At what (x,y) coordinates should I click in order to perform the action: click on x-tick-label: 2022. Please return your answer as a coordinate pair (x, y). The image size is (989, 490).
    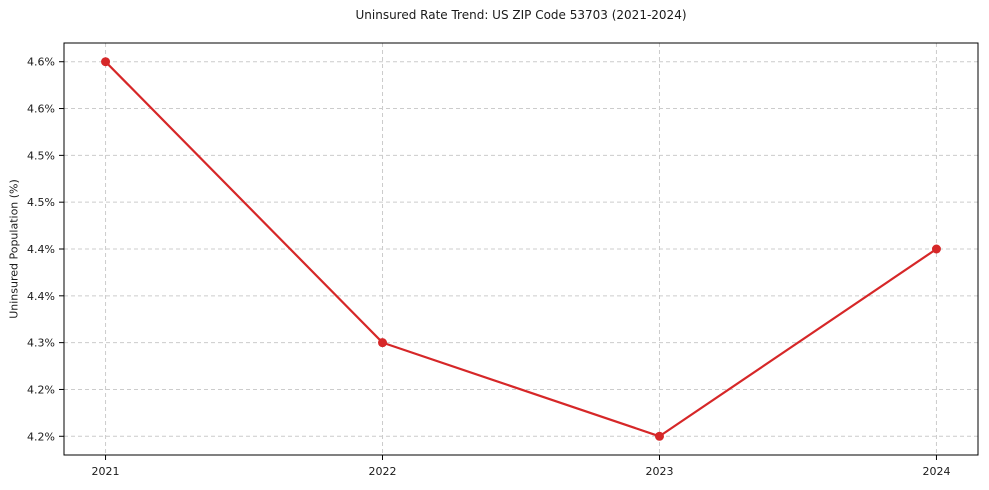
    Looking at the image, I should click on (383, 471).